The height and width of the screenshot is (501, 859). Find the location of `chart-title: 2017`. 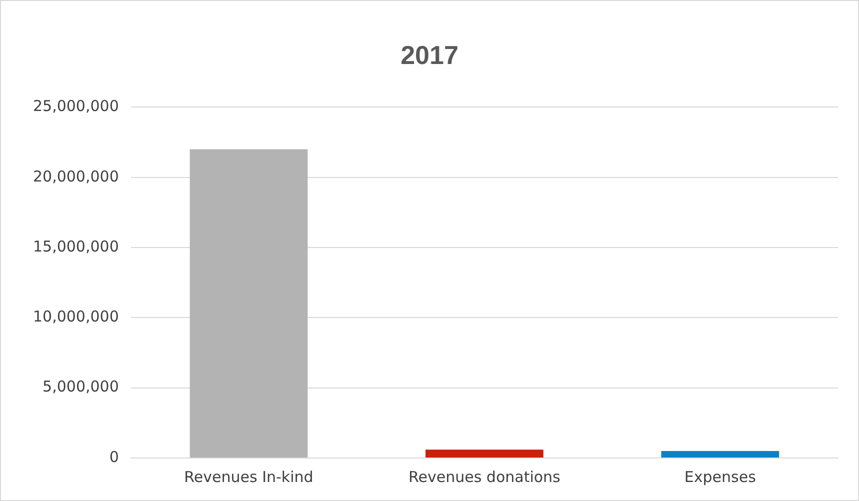

chart-title: 2017 is located at coordinates (429, 55).